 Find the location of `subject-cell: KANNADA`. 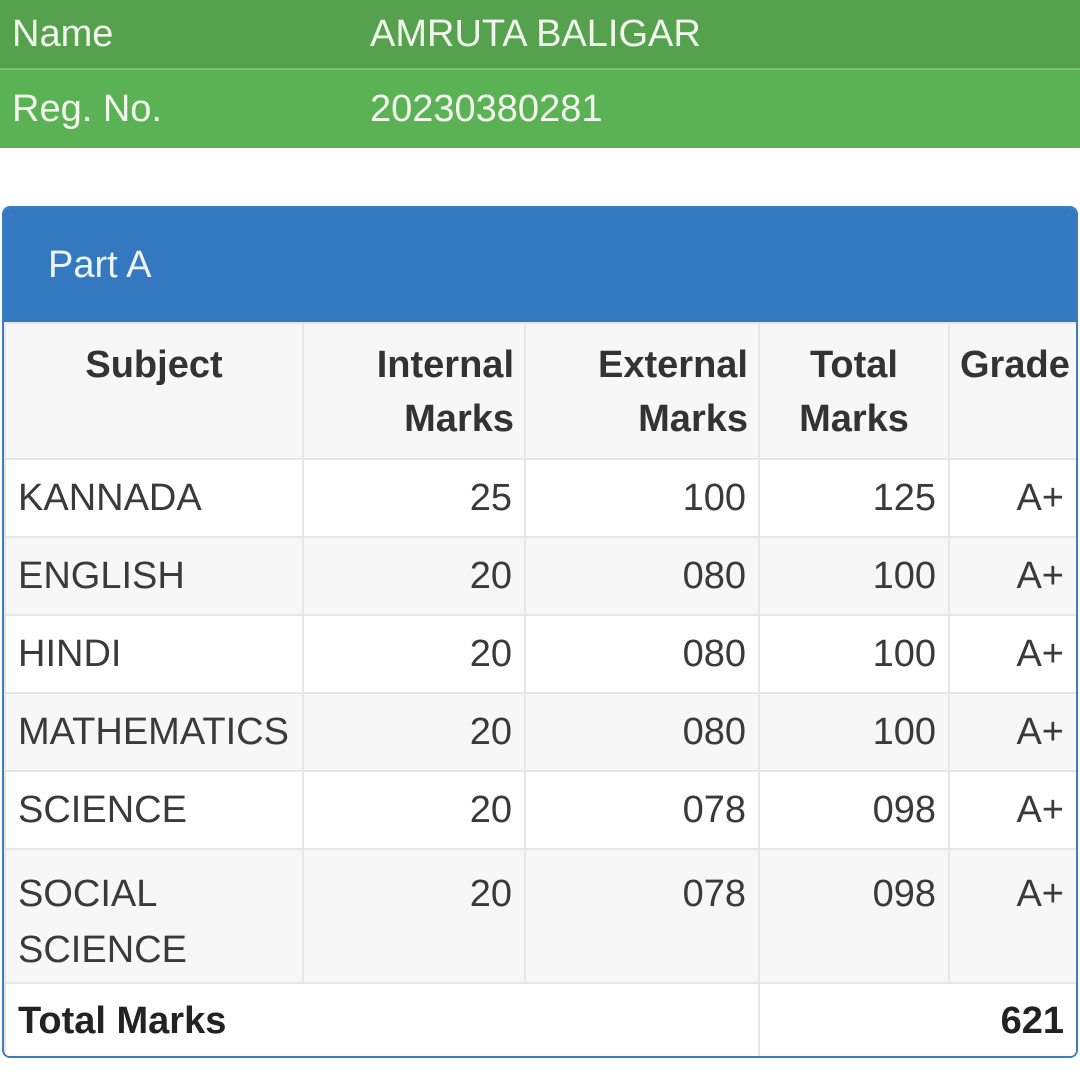

subject-cell: KANNADA is located at coordinates (154, 498).